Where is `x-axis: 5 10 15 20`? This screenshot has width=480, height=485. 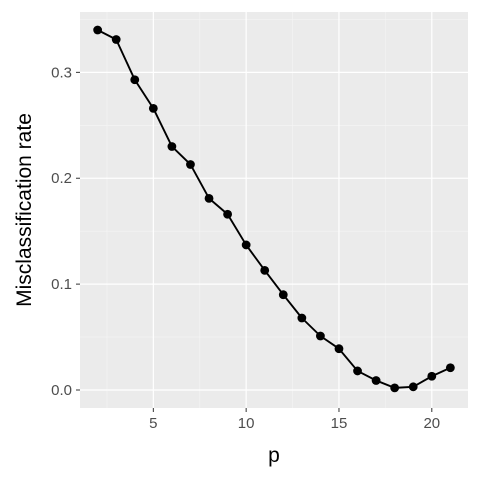 x-axis: 5 10 15 20 is located at coordinates (294, 420).